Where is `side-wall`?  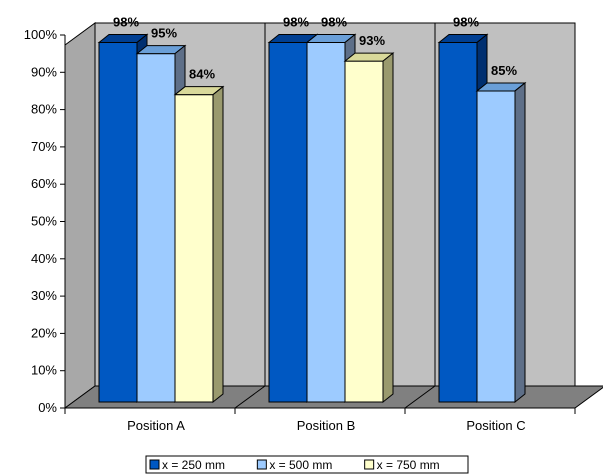 side-wall is located at coordinates (80, 215).